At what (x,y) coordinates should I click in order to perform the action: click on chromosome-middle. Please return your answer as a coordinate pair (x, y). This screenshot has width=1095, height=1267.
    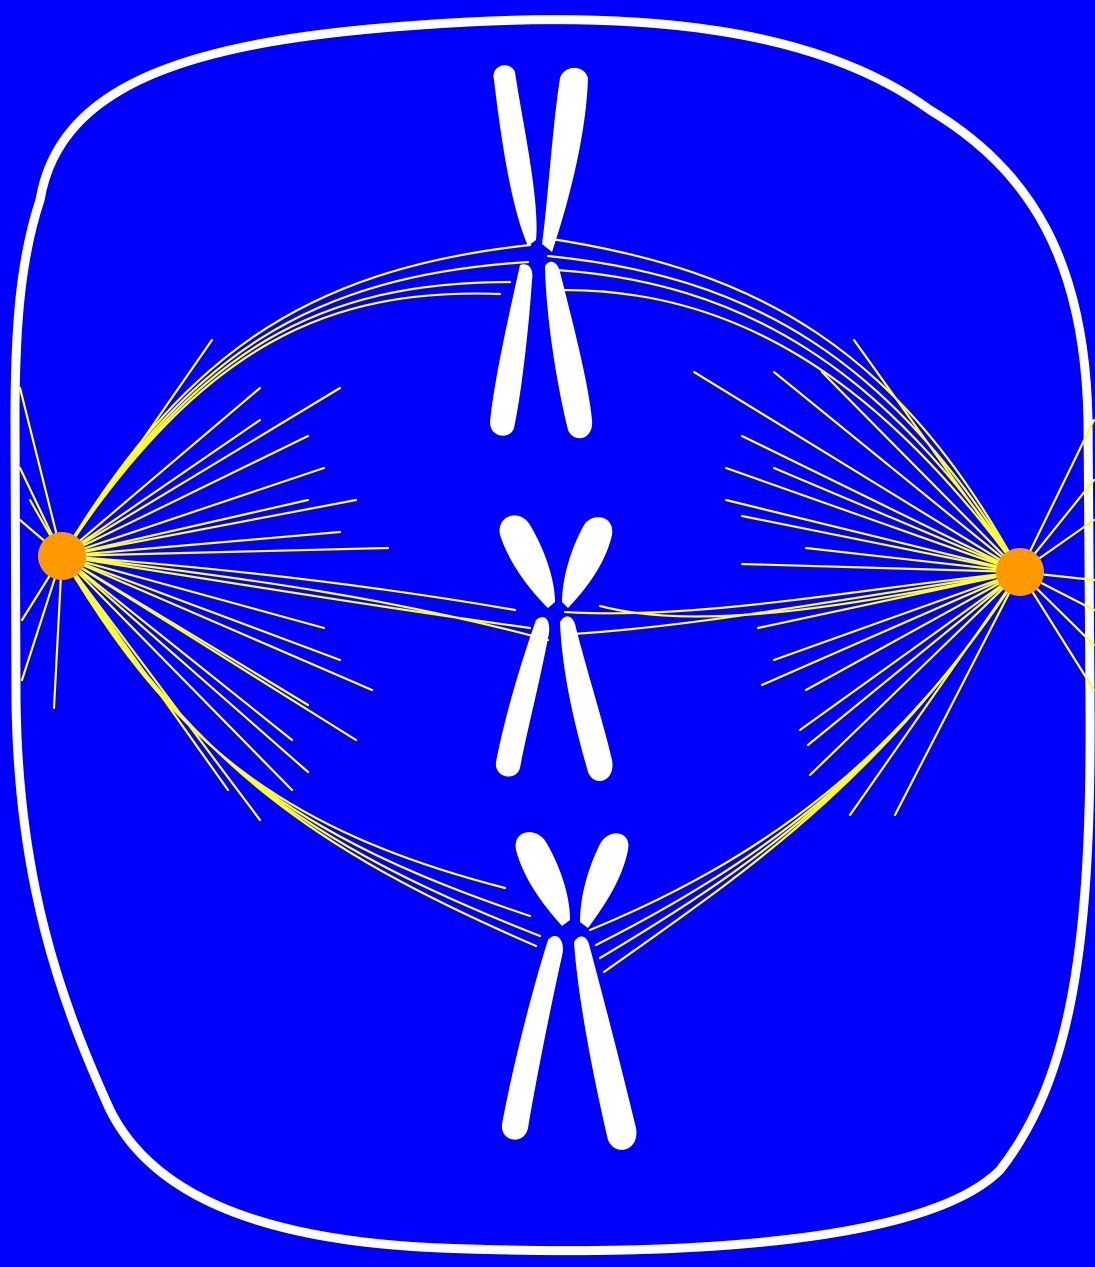
    Looking at the image, I should click on (554, 648).